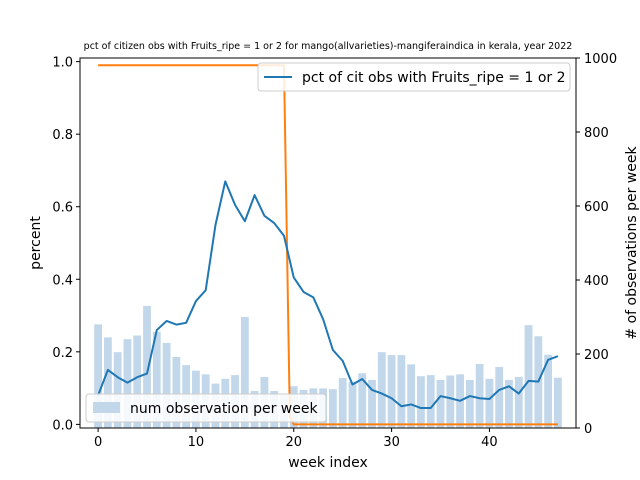  I want to click on legend-bar-swatch, so click(106, 407).